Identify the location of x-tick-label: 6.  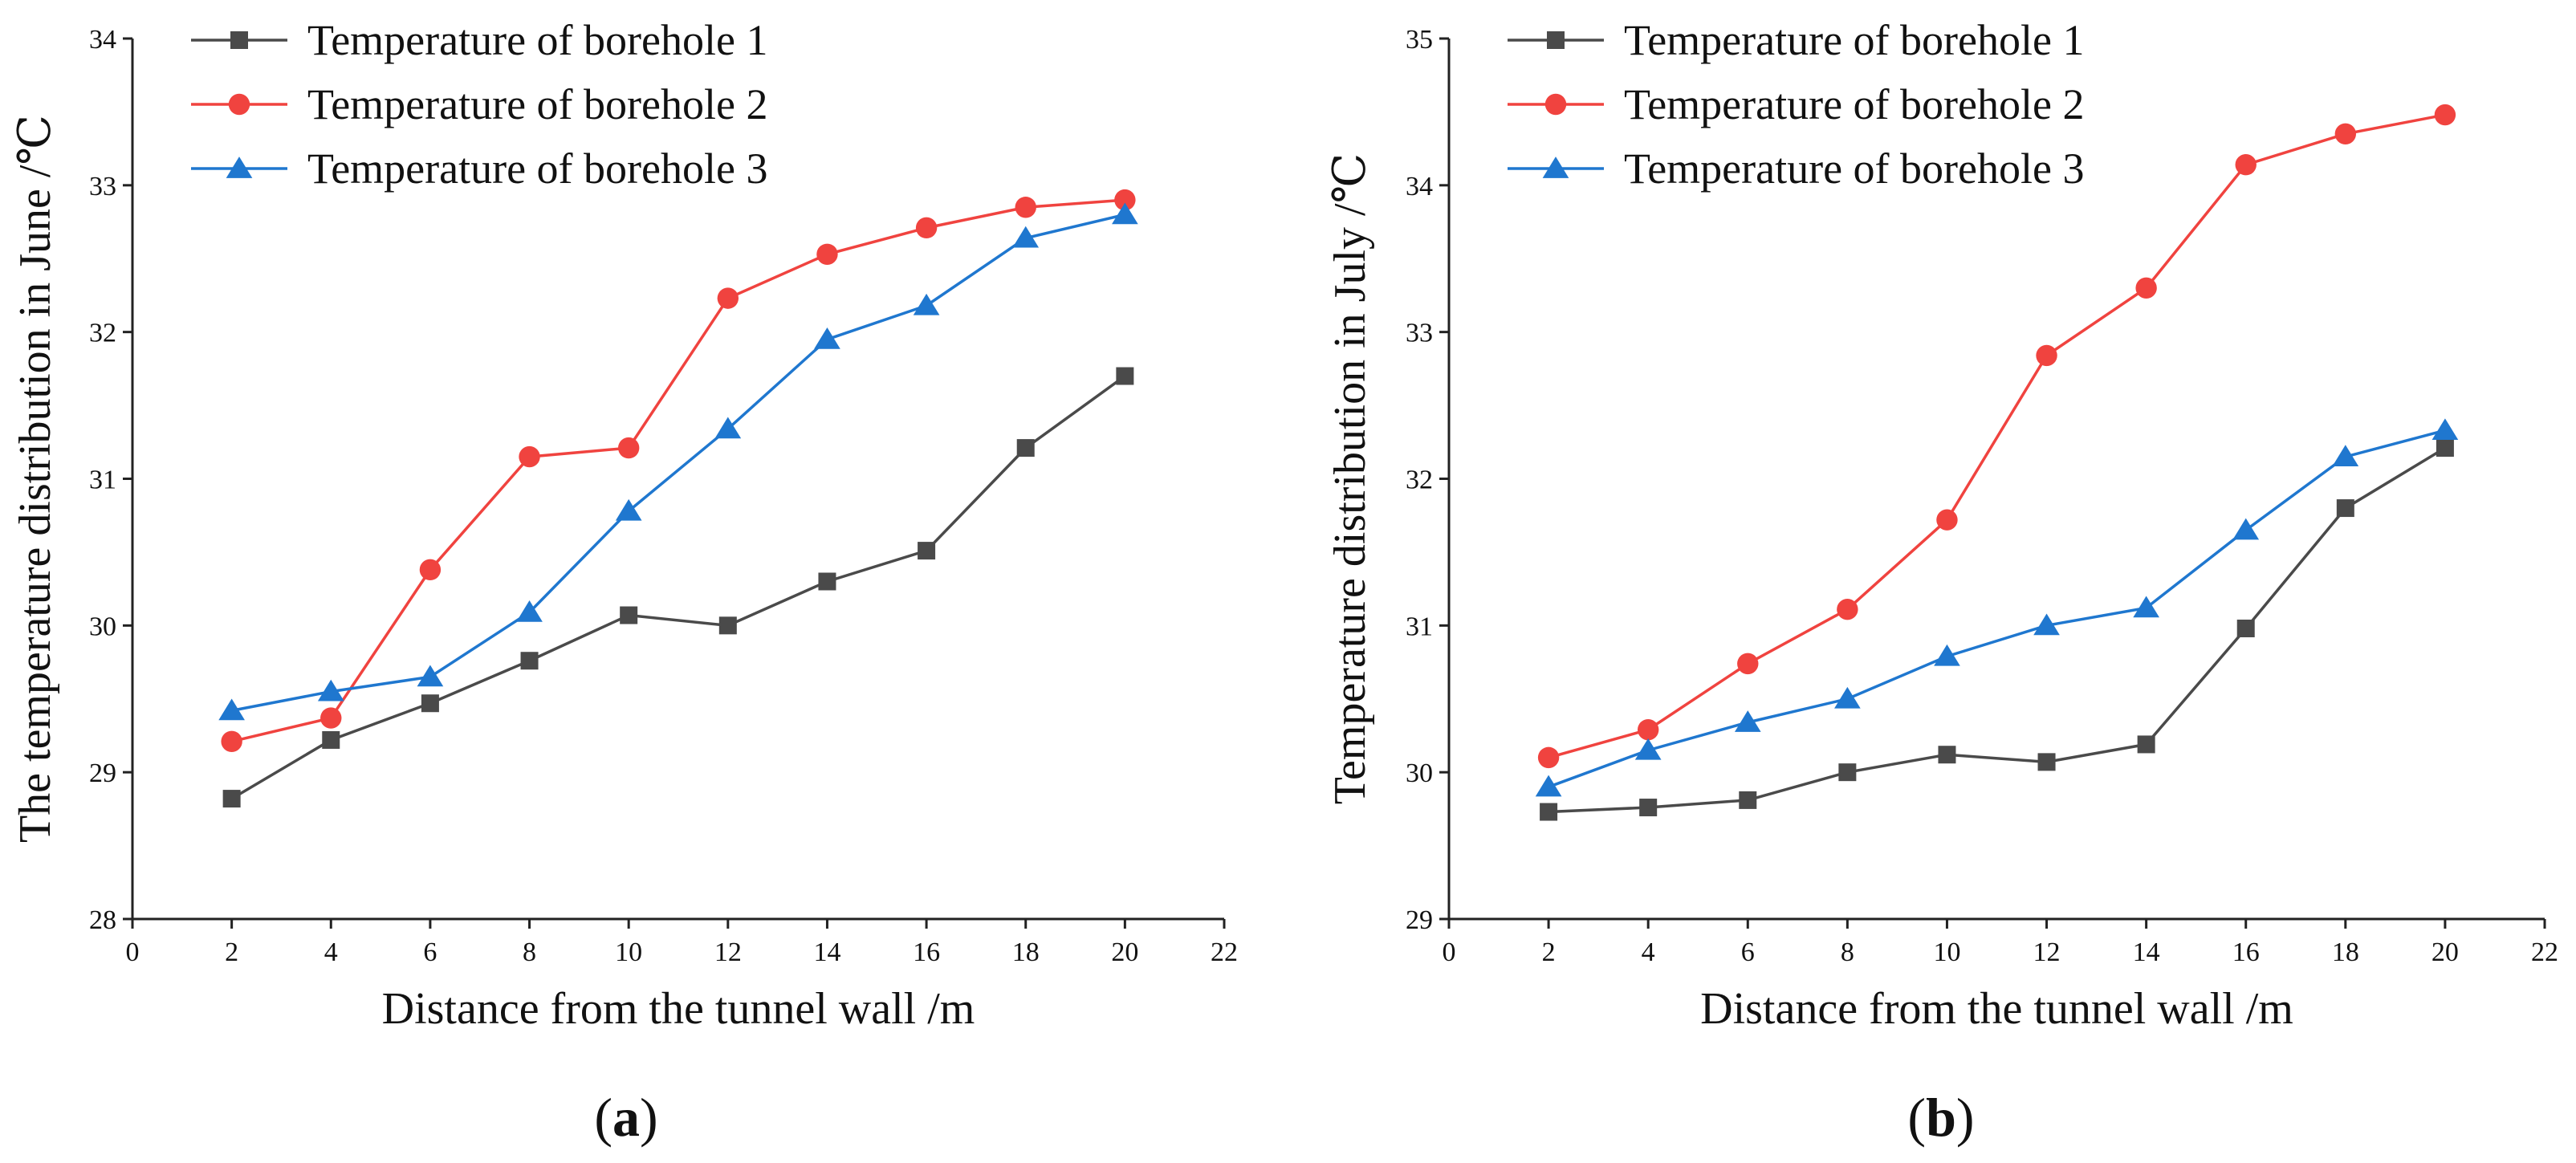
(430, 952).